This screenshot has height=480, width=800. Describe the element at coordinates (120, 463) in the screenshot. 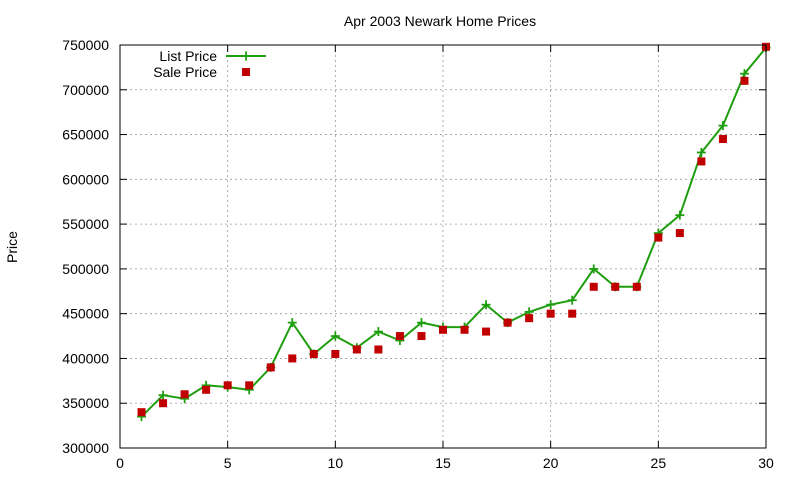

I see `x-tick-label: 0` at that location.